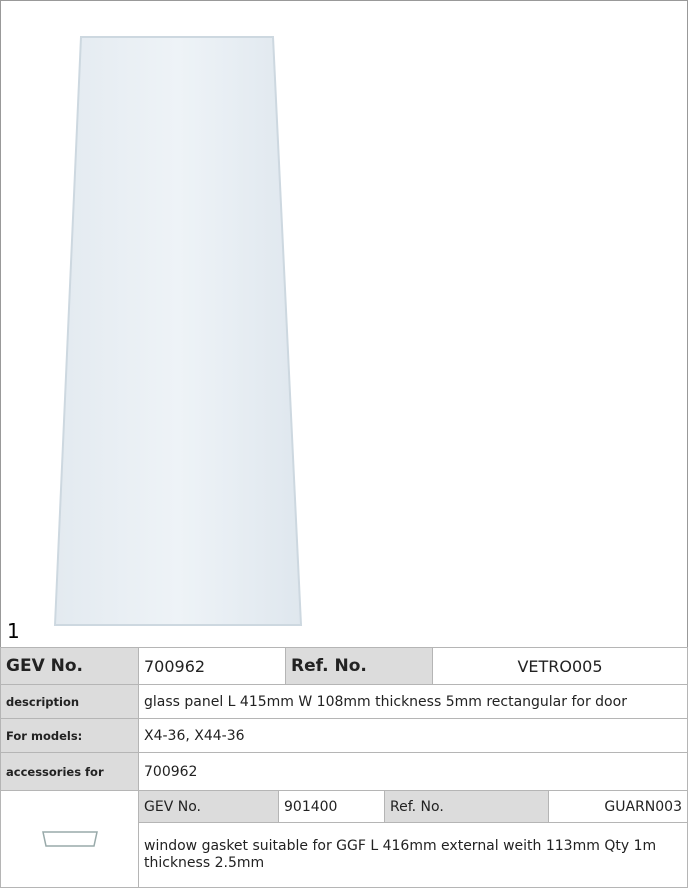 The width and height of the screenshot is (688, 888). What do you see at coordinates (69, 701) in the screenshot?
I see `row-label: description` at bounding box center [69, 701].